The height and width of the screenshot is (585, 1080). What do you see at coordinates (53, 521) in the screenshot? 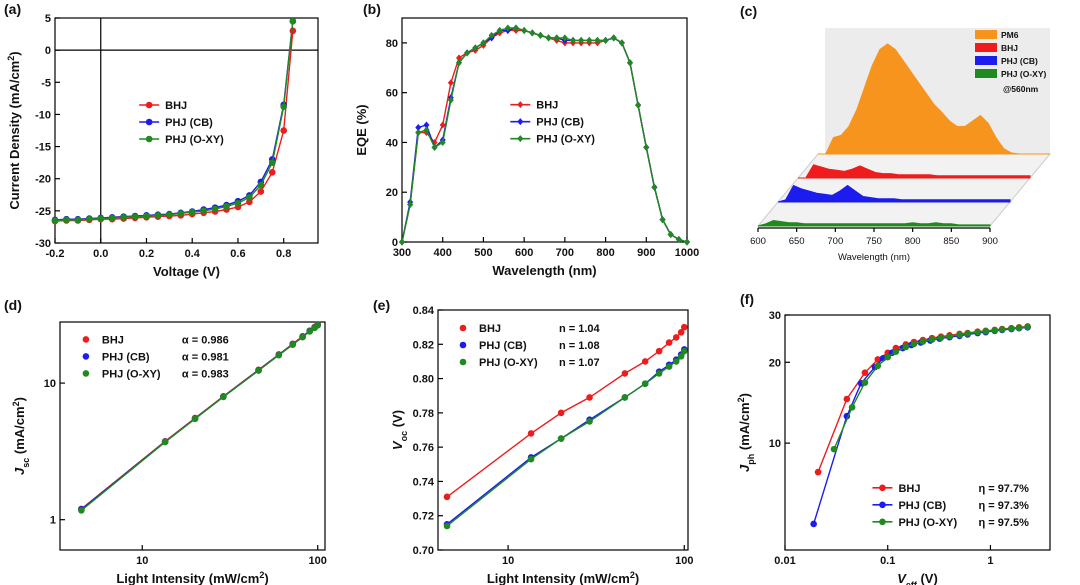
I see `y-tick-label: 1` at bounding box center [53, 521].